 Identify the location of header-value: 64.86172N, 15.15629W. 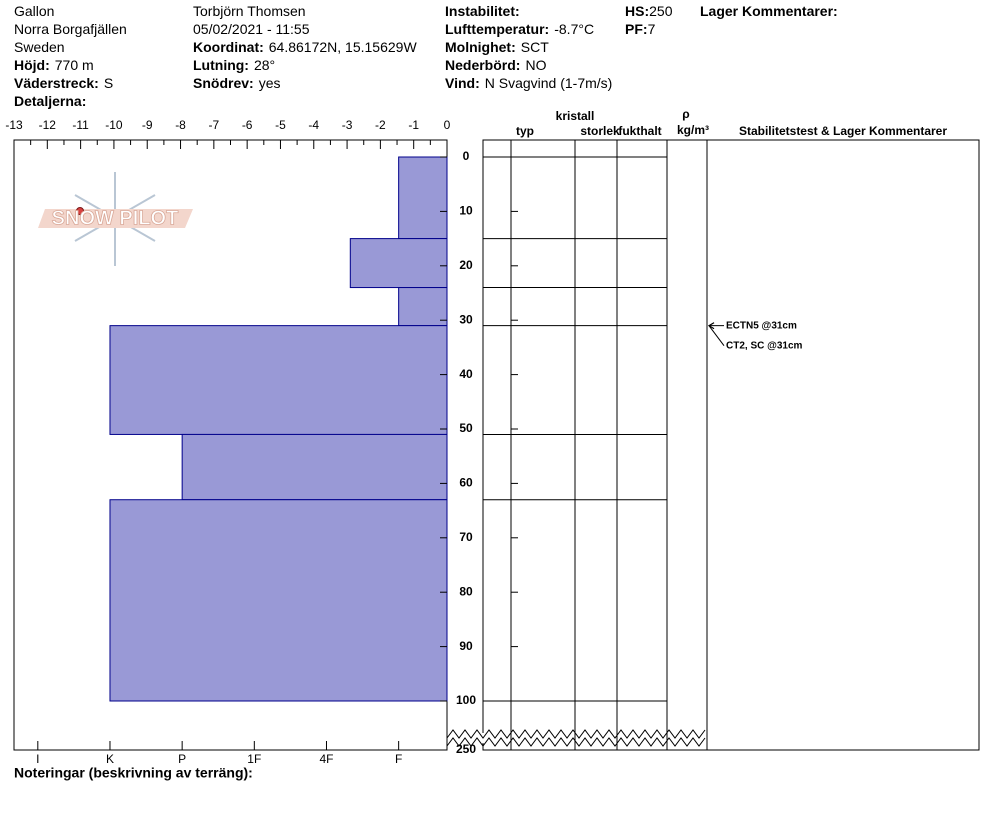
(343, 47).